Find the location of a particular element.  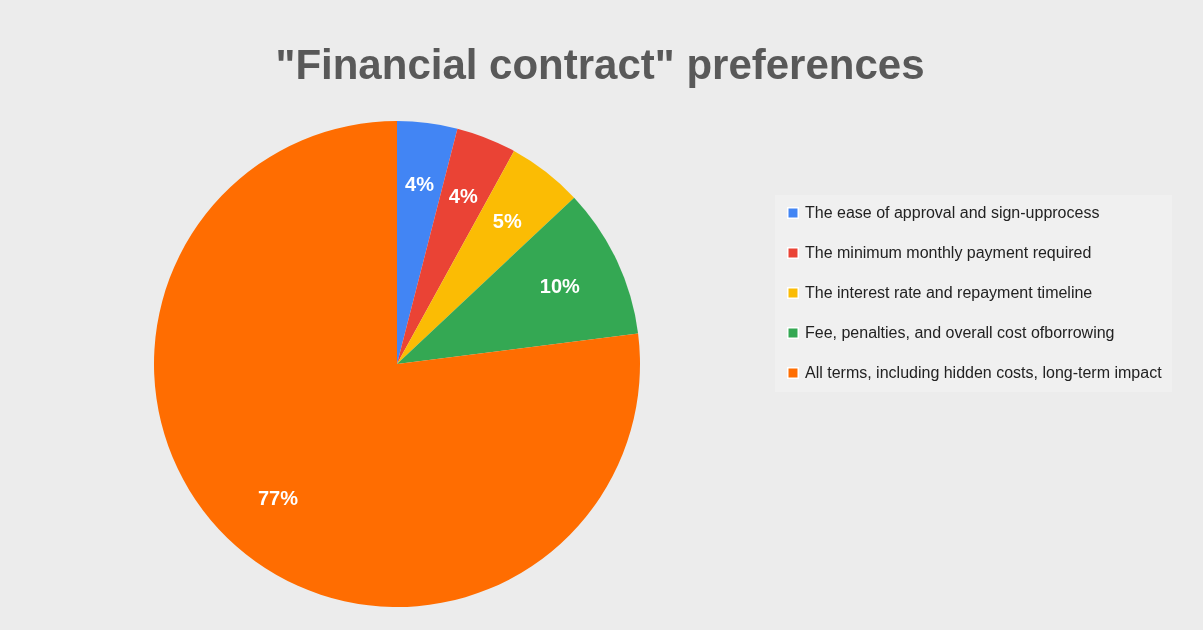

legend-label: The interest rate and repayment timeline is located at coordinates (949, 292).